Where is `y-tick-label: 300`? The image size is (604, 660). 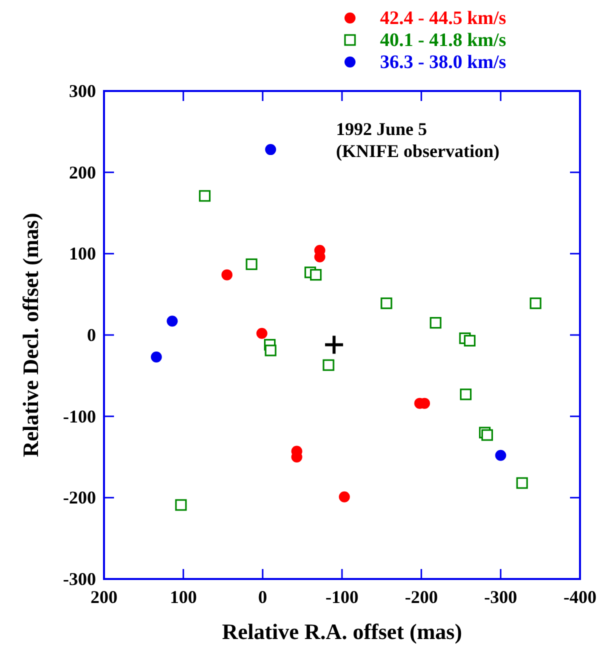 y-tick-label: 300 is located at coordinates (82, 91).